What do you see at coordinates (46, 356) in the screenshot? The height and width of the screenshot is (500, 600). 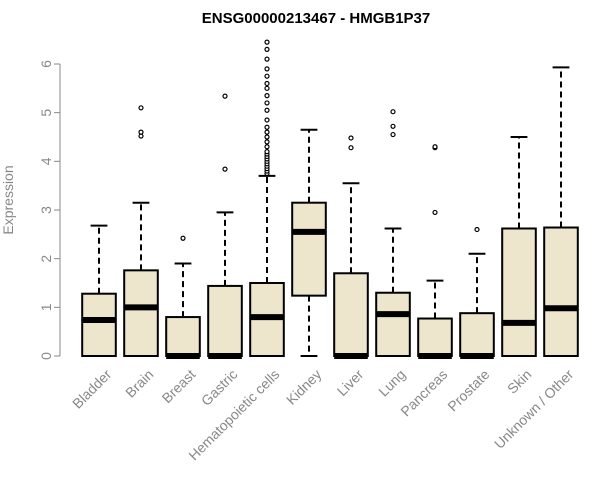 I see `y-tick-label: 0` at bounding box center [46, 356].